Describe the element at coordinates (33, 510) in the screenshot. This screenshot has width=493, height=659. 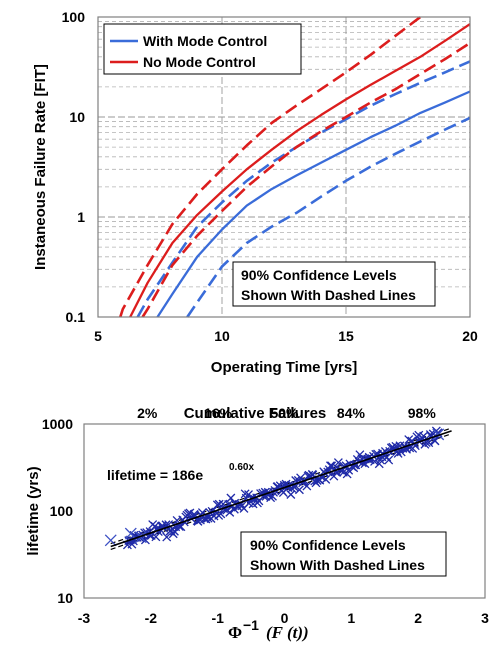
I see `bottom-y-axis-title: lifetime (yrs)` at that location.